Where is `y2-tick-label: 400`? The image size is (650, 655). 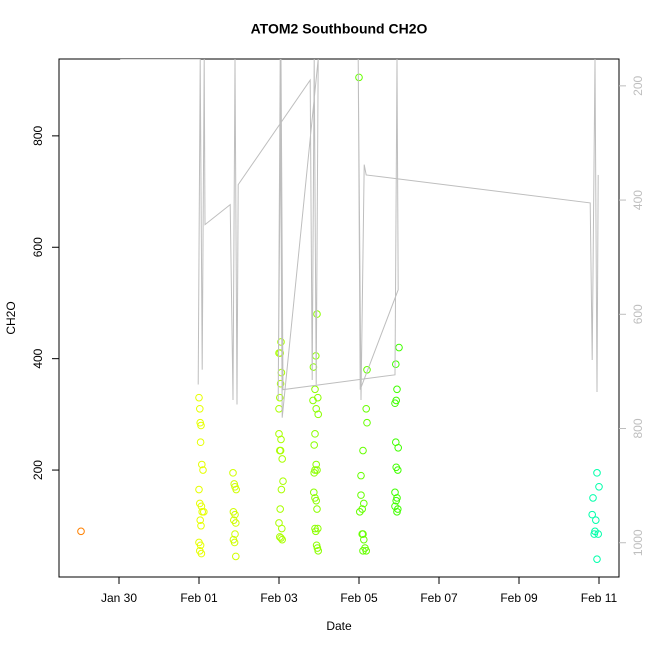
y2-tick-label: 400 is located at coordinates (638, 200).